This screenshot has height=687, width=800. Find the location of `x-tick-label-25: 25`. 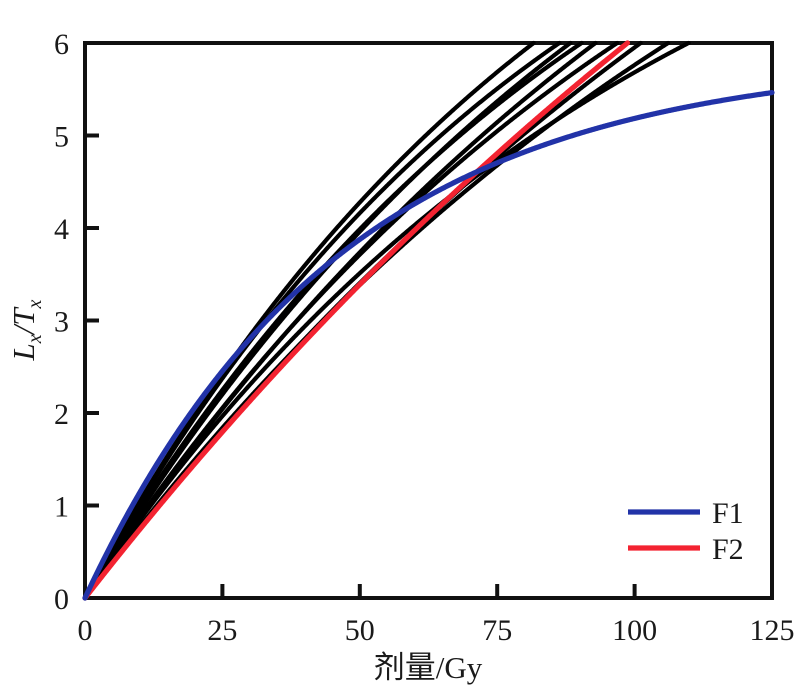

x-tick-label-25: 25 is located at coordinates (222, 630).